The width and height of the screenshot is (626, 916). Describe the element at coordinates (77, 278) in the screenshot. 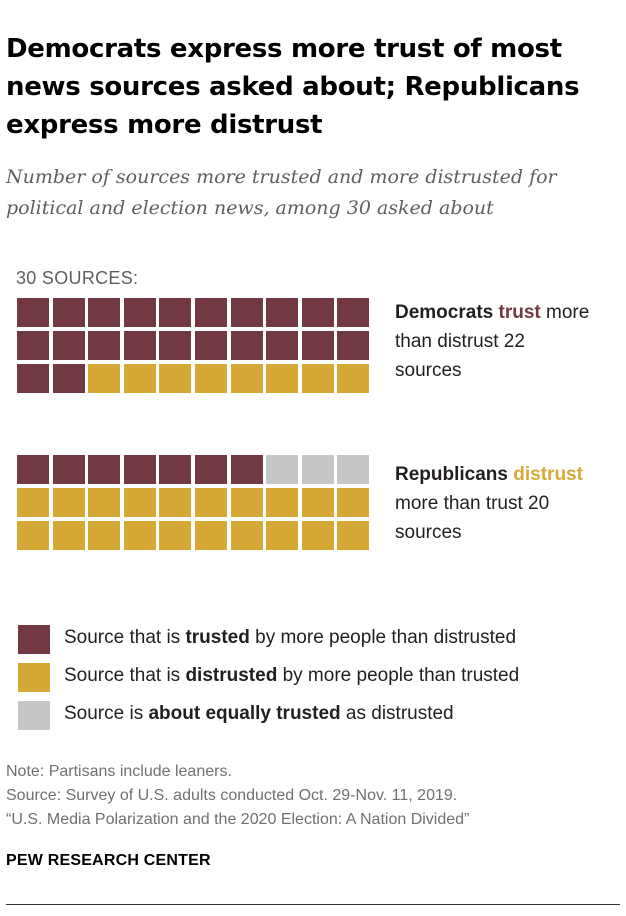

I see `total-sources-label: 30 SOURCES:` at that location.